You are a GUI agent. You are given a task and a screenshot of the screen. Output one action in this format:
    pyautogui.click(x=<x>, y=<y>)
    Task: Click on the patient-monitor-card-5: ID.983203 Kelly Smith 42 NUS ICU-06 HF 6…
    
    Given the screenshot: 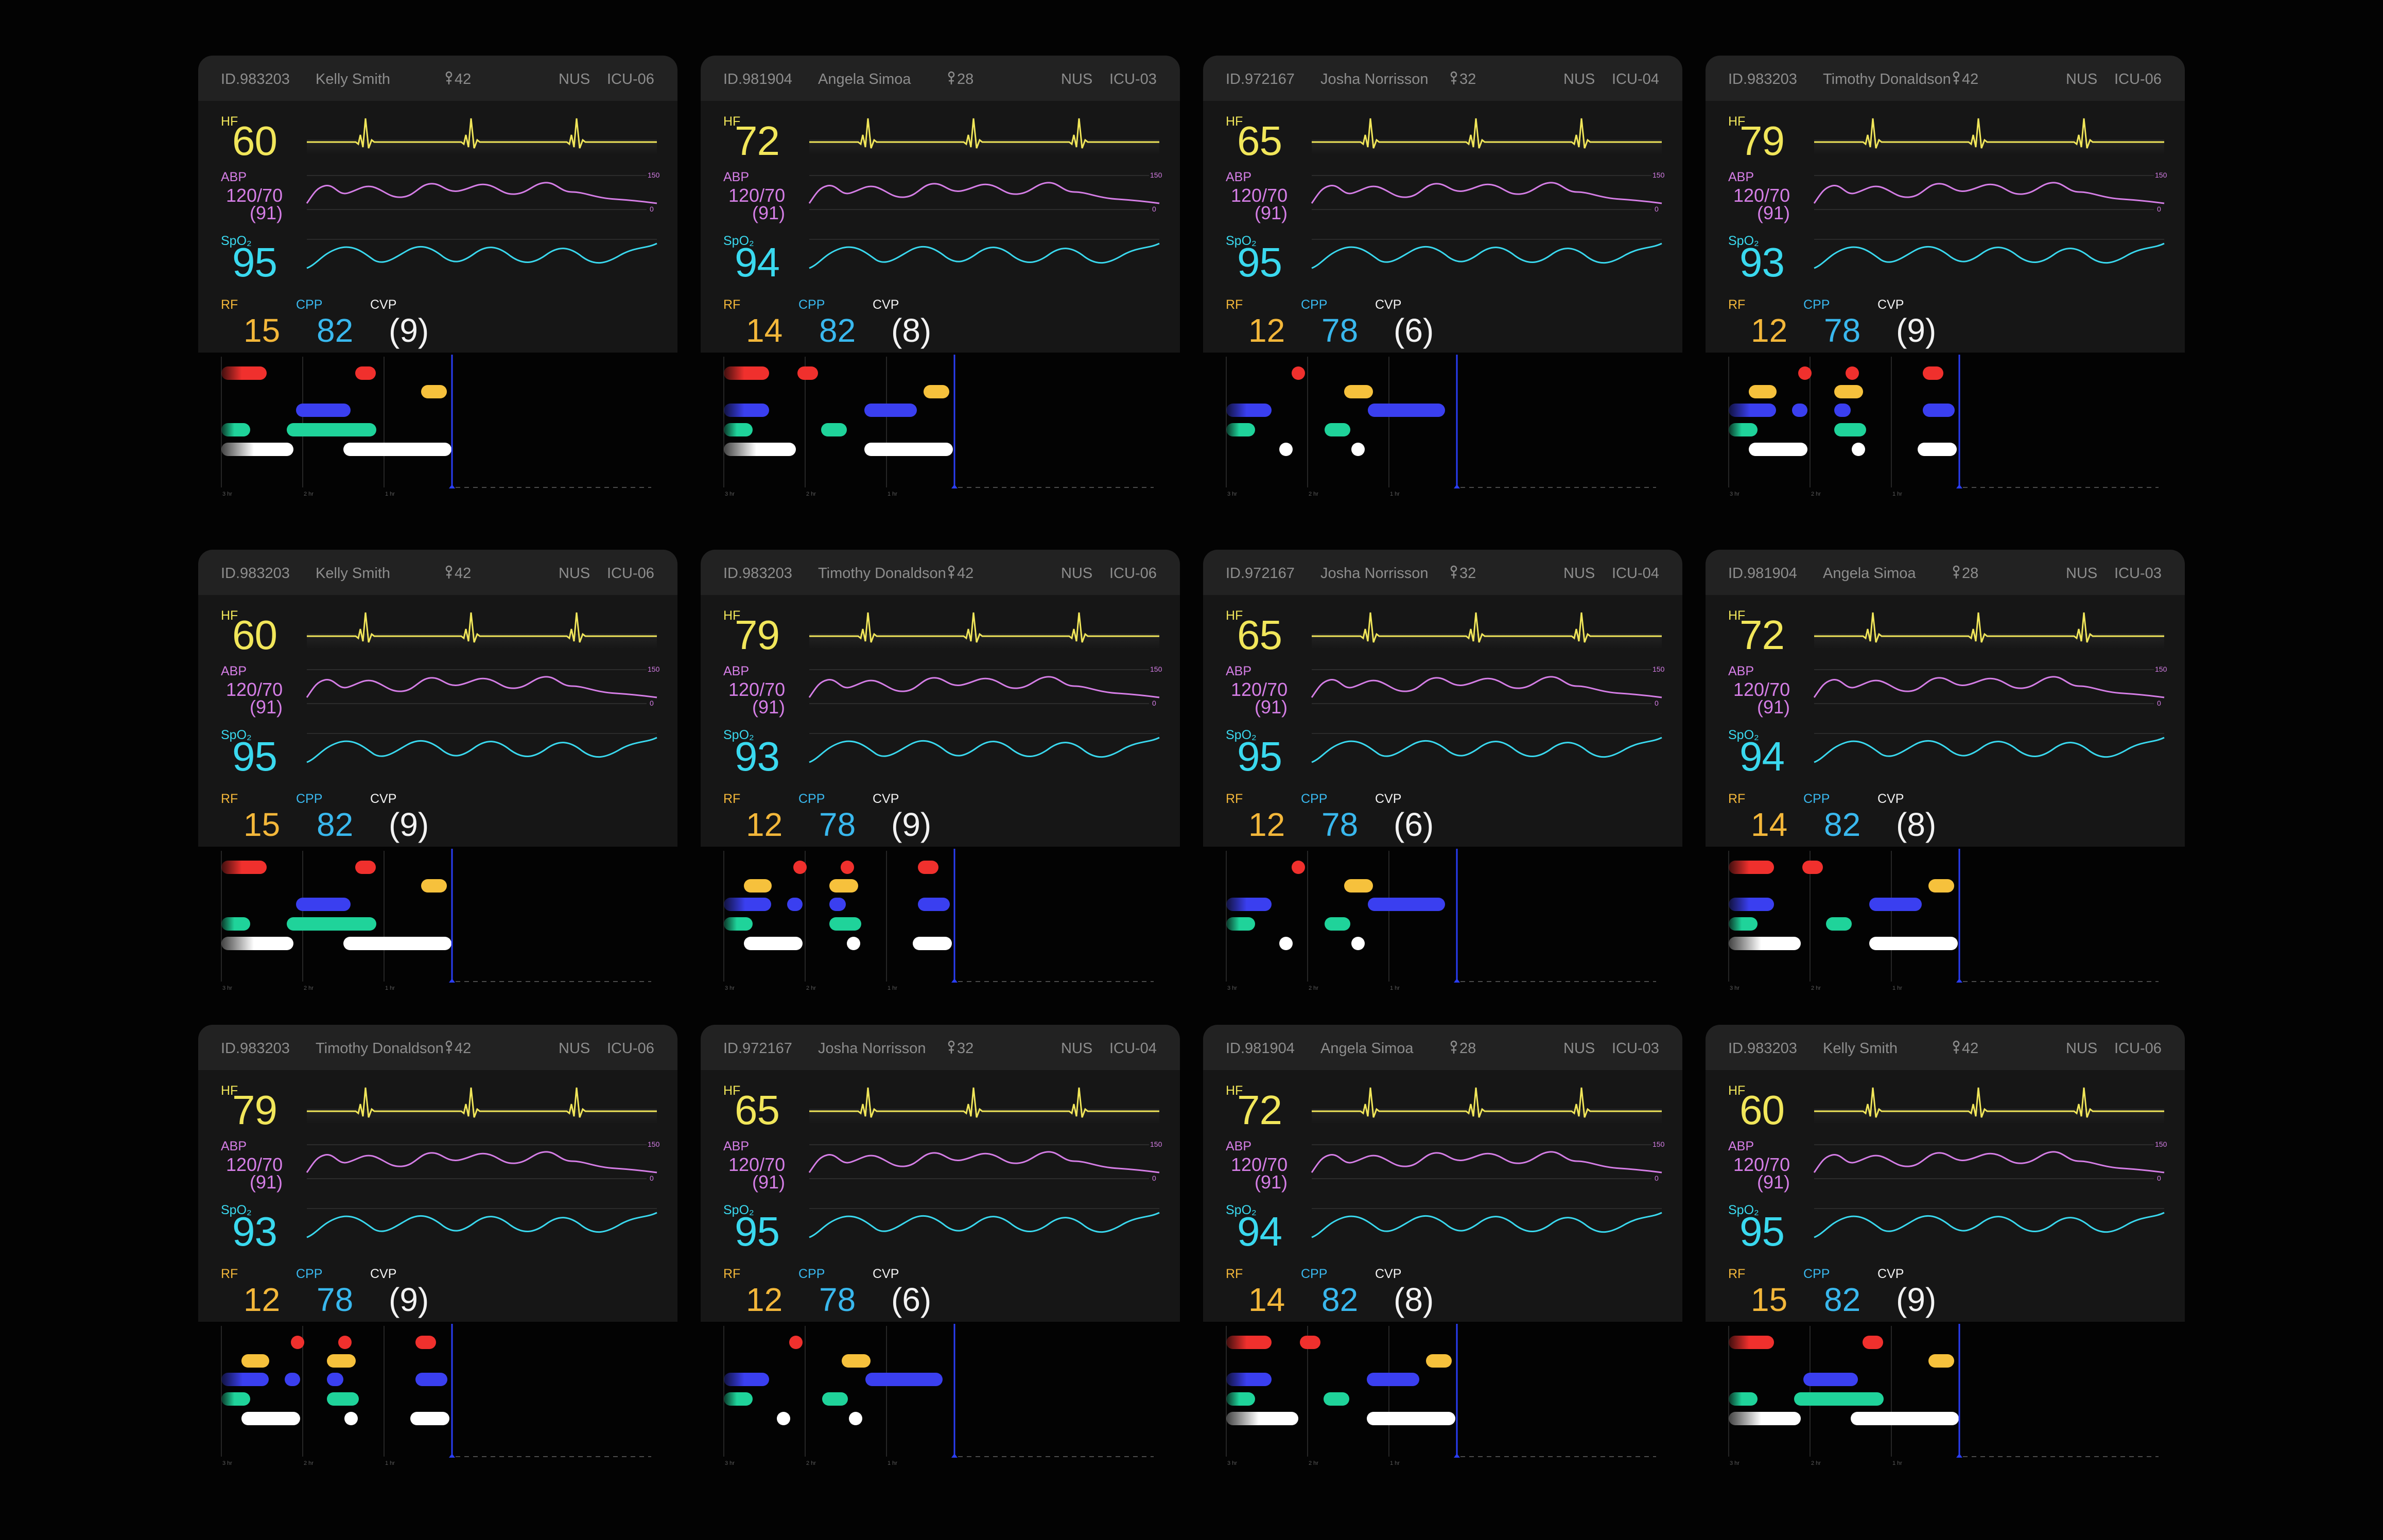 What is the action you would take?
    pyautogui.click(x=437, y=772)
    